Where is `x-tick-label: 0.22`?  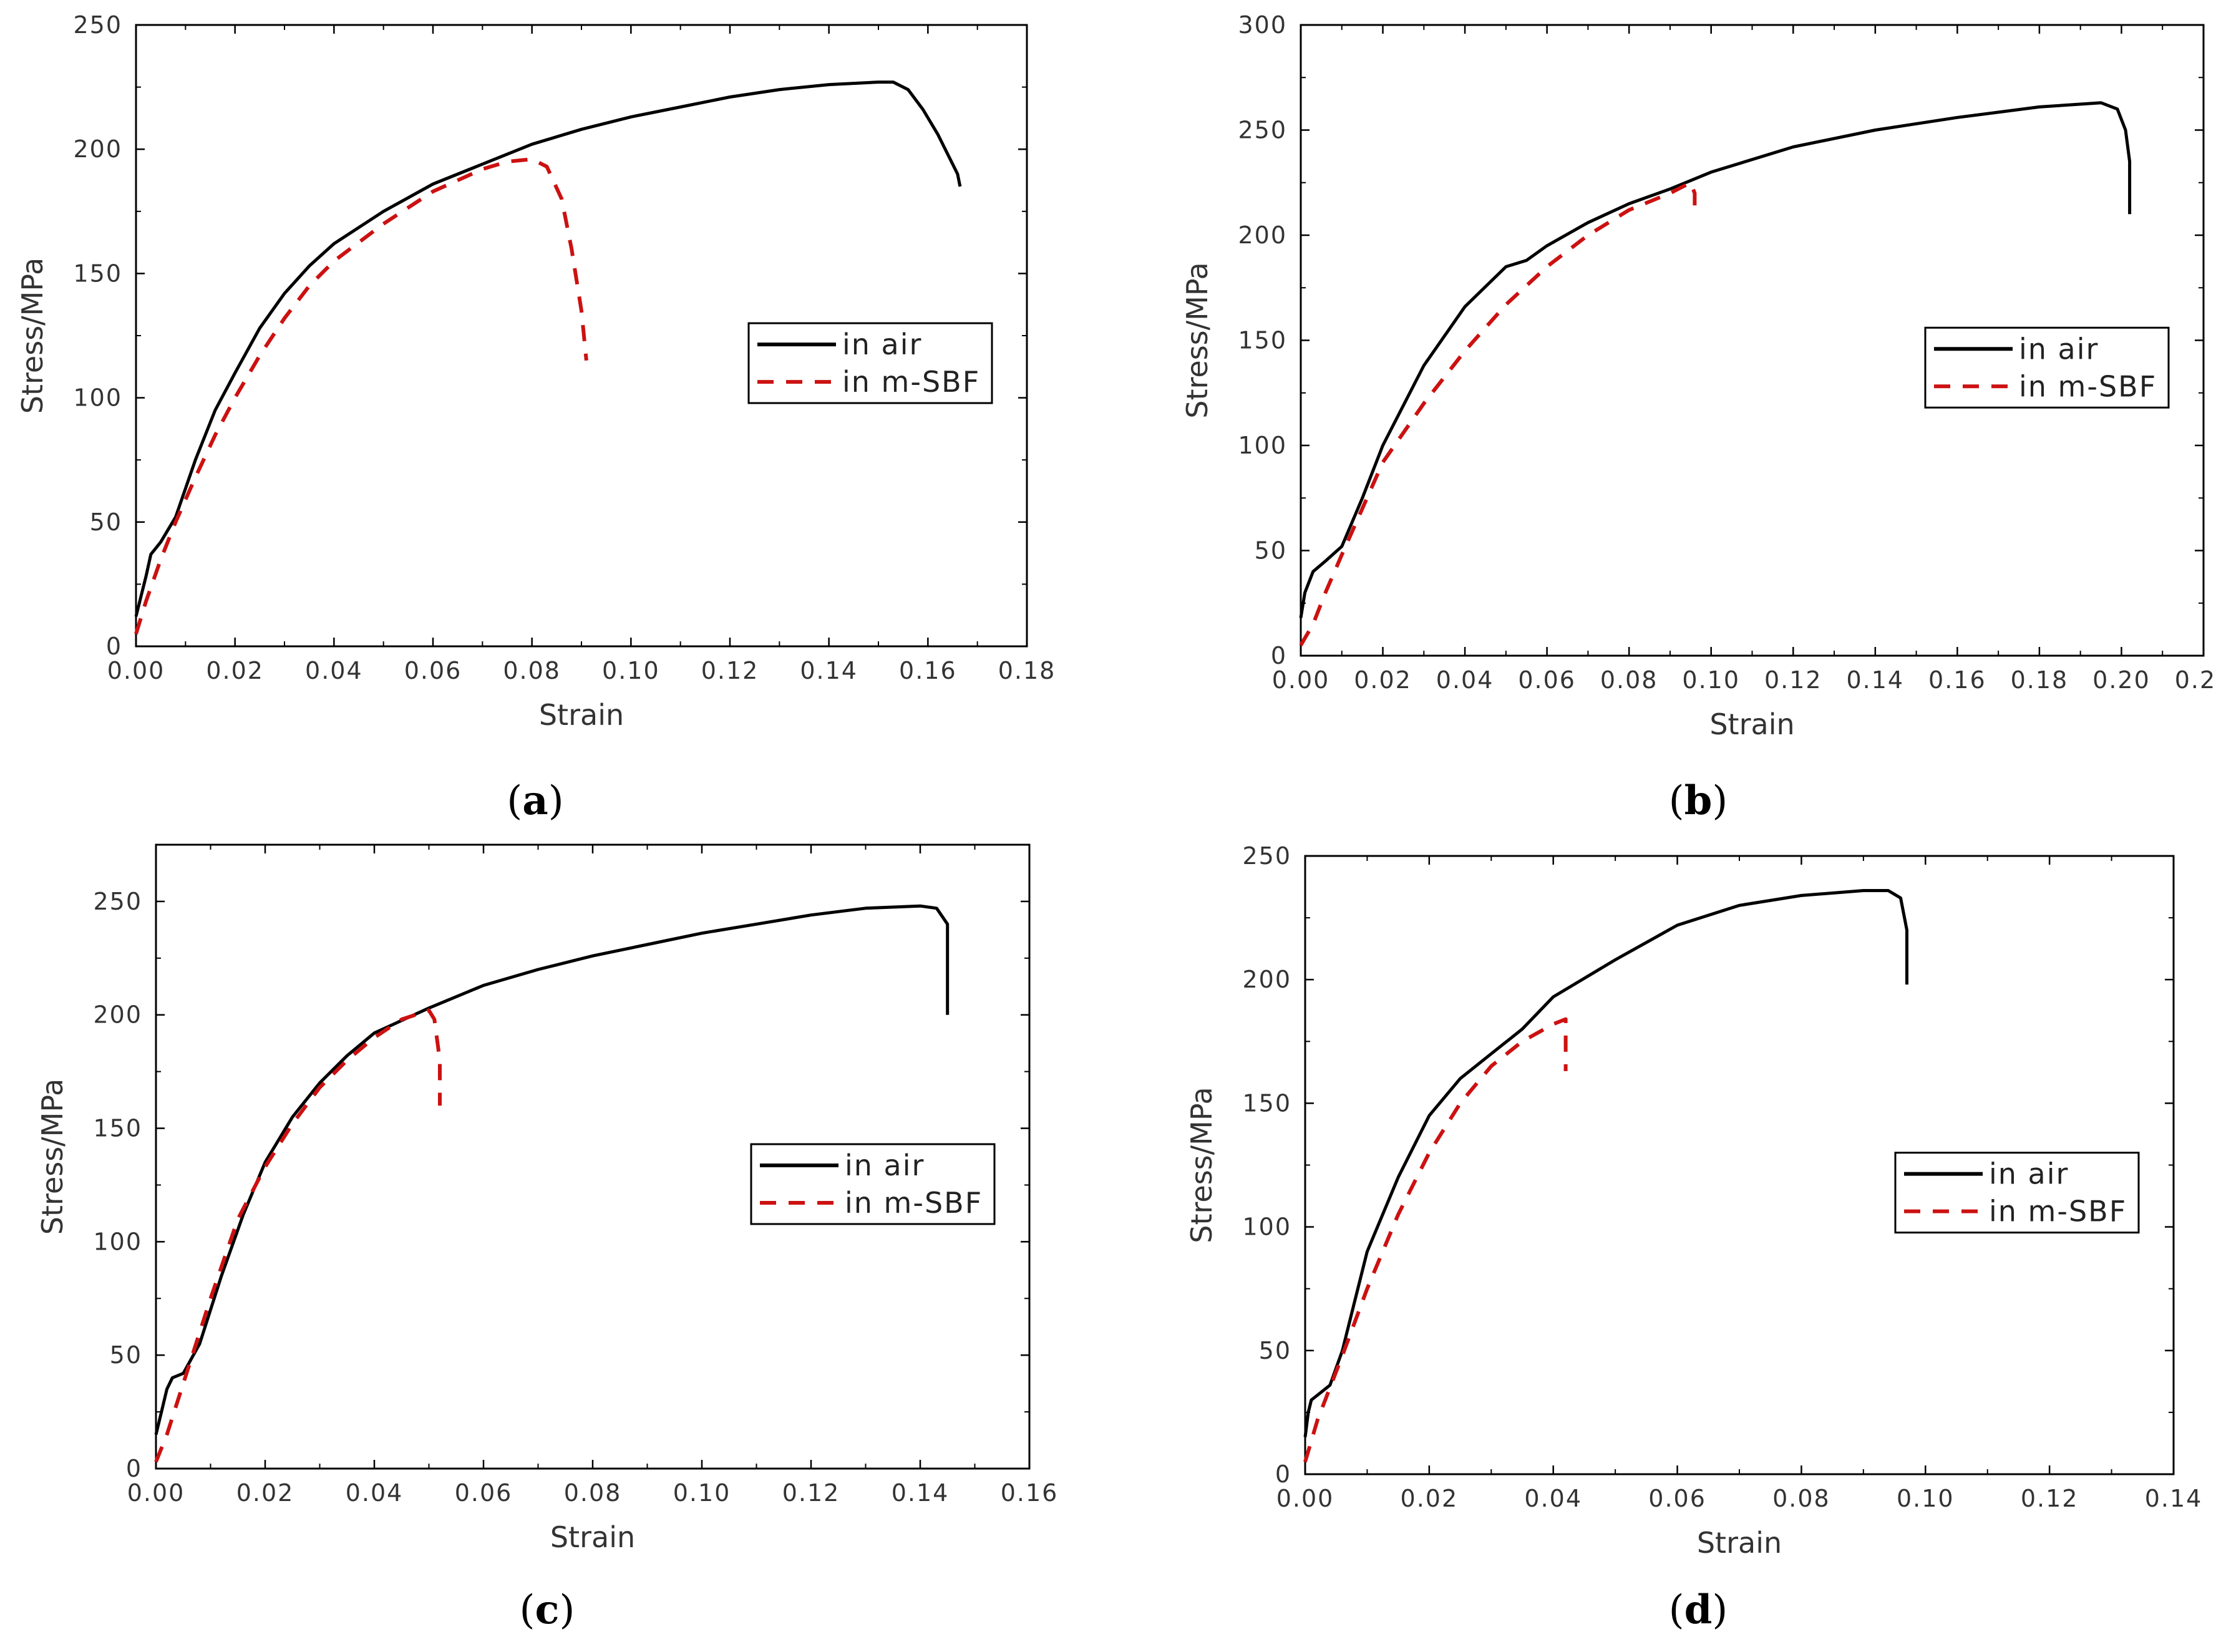
x-tick-label: 0.22 is located at coordinates (2195, 680).